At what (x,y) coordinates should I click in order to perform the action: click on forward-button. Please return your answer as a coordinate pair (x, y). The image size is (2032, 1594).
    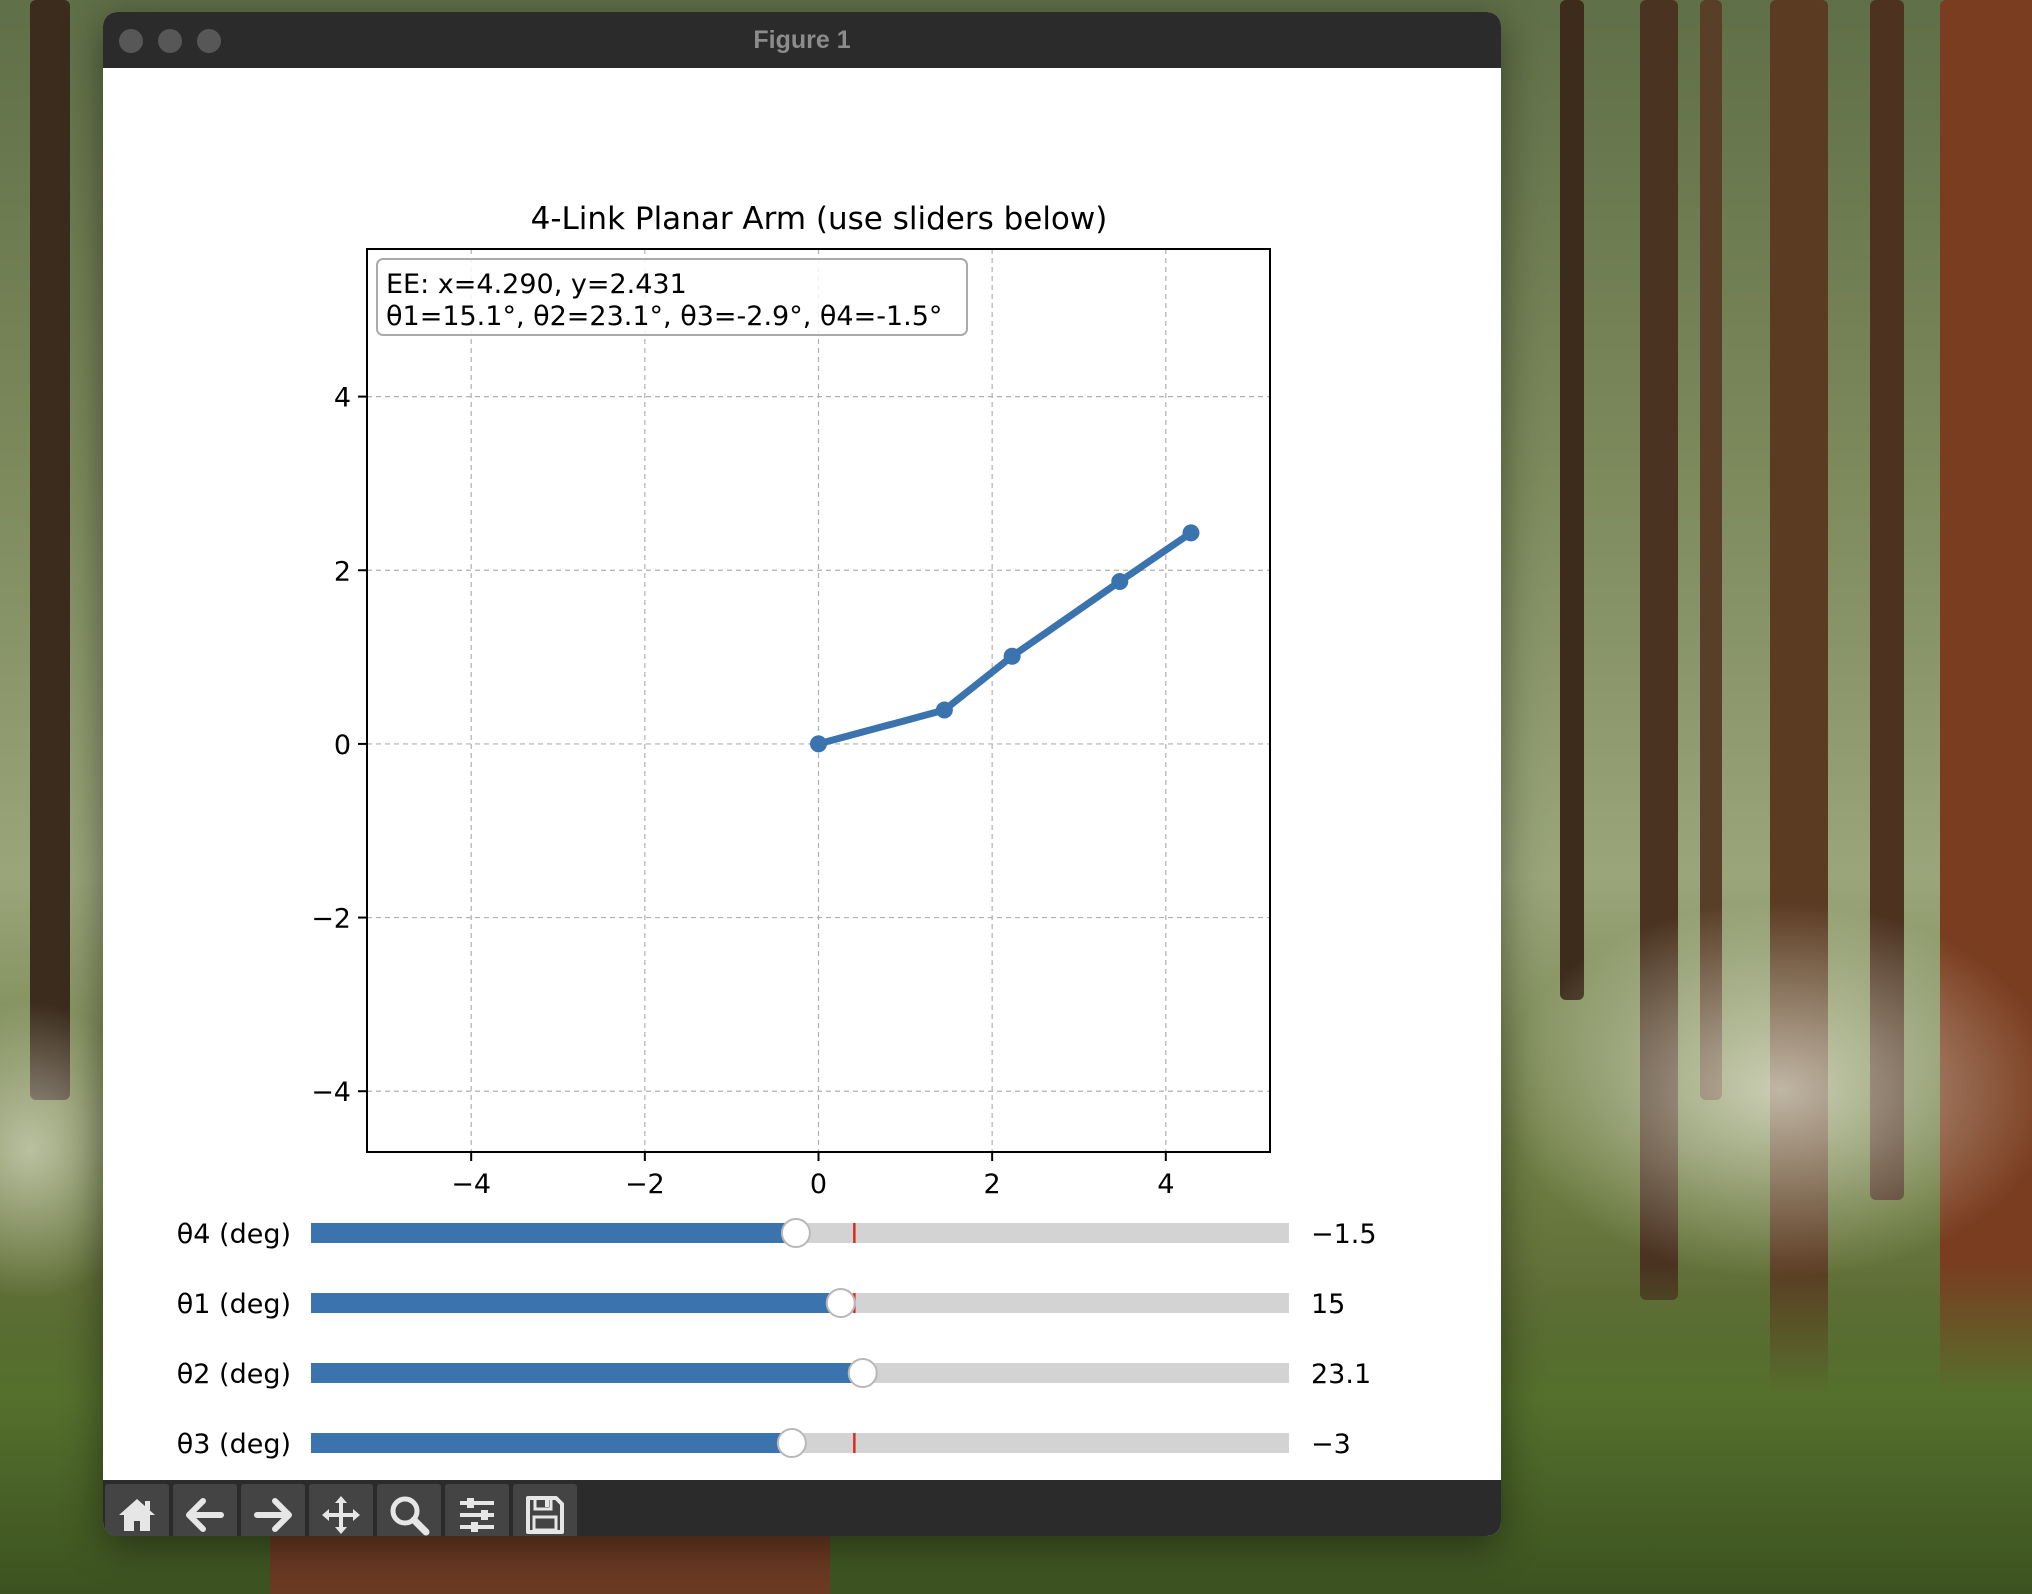
    Looking at the image, I should click on (273, 1510).